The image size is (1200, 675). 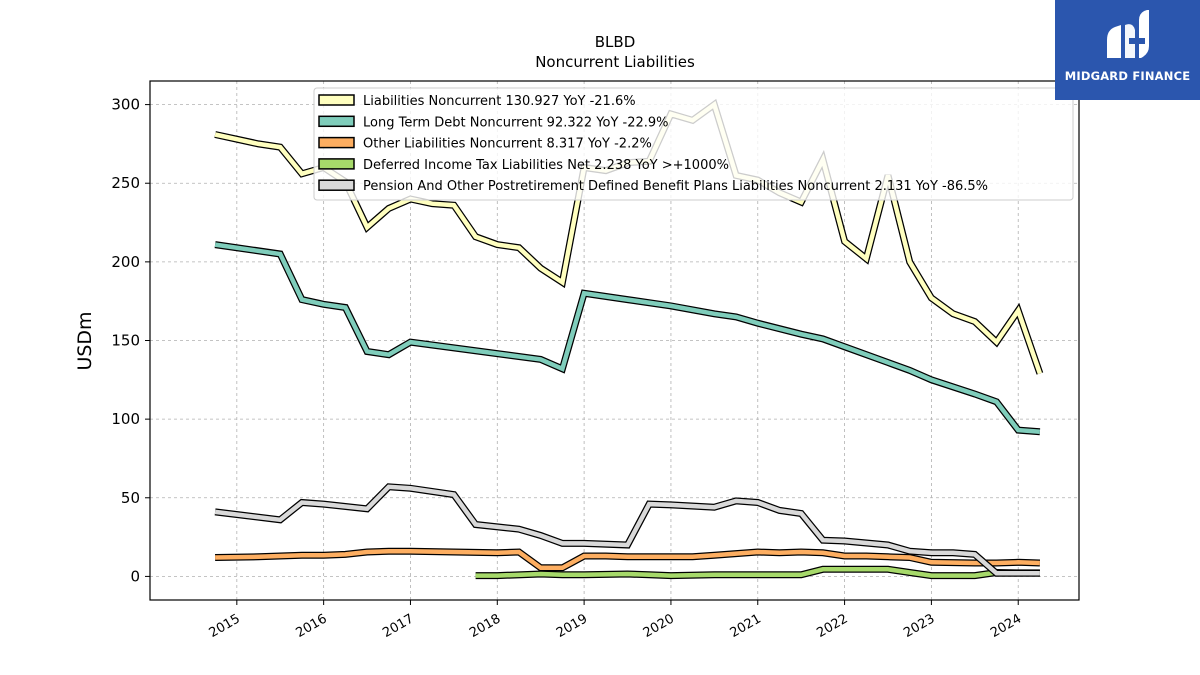 What do you see at coordinates (125, 341) in the screenshot?
I see `y-tick-label: 150` at bounding box center [125, 341].